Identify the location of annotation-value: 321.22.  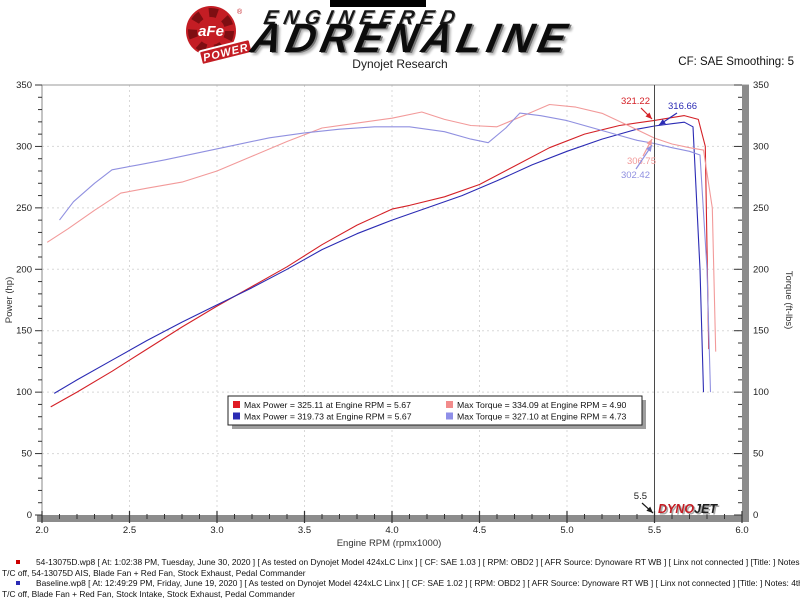
(635, 101).